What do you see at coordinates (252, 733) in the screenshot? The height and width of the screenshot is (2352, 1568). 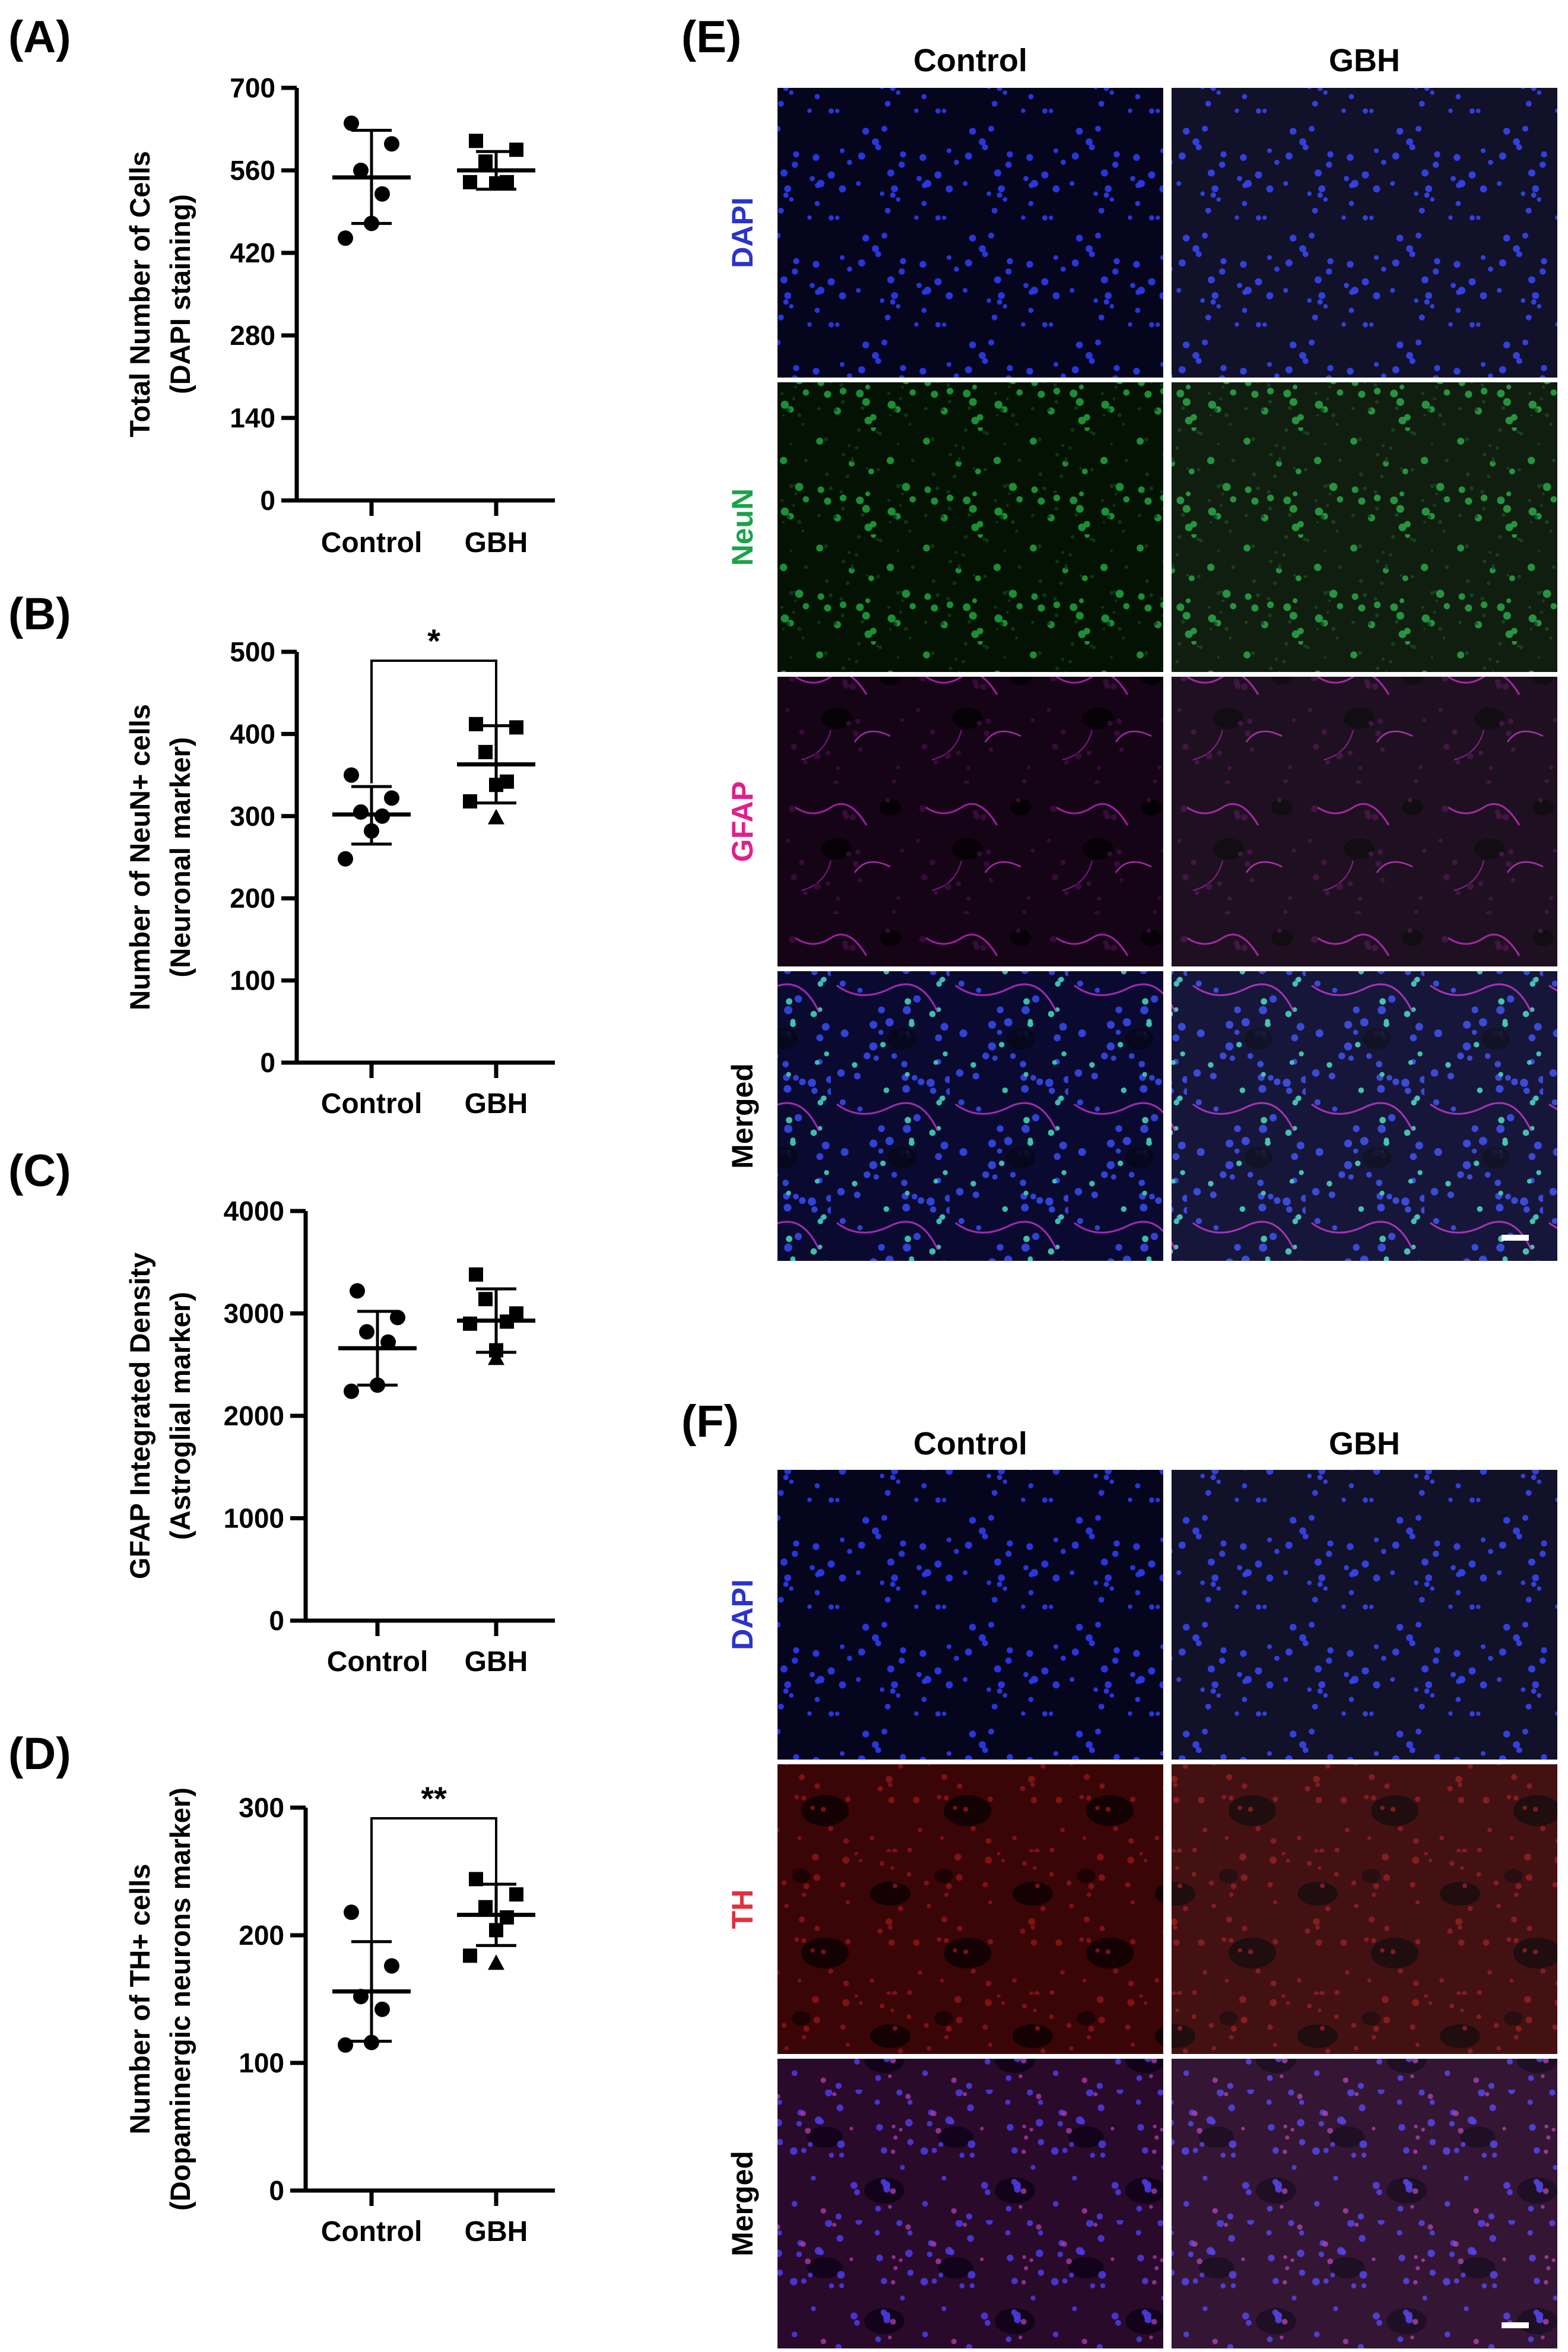 I see `y-tick-label: 400` at bounding box center [252, 733].